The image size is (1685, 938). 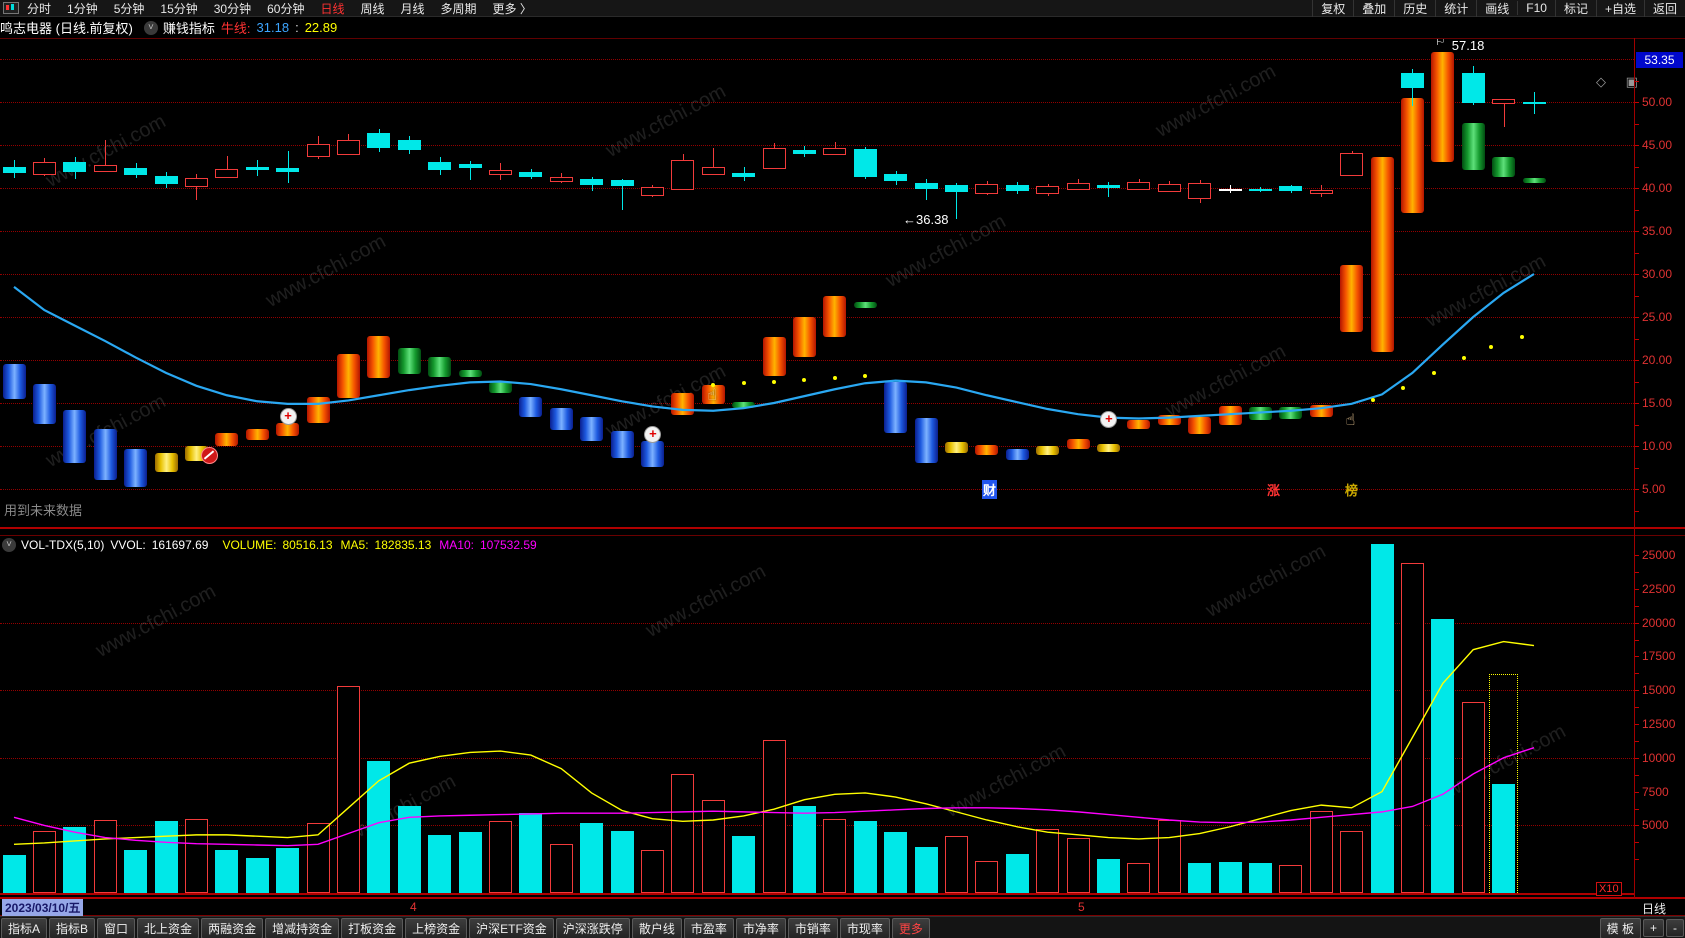 What do you see at coordinates (926, 190) in the screenshot?
I see `candle-wick` at bounding box center [926, 190].